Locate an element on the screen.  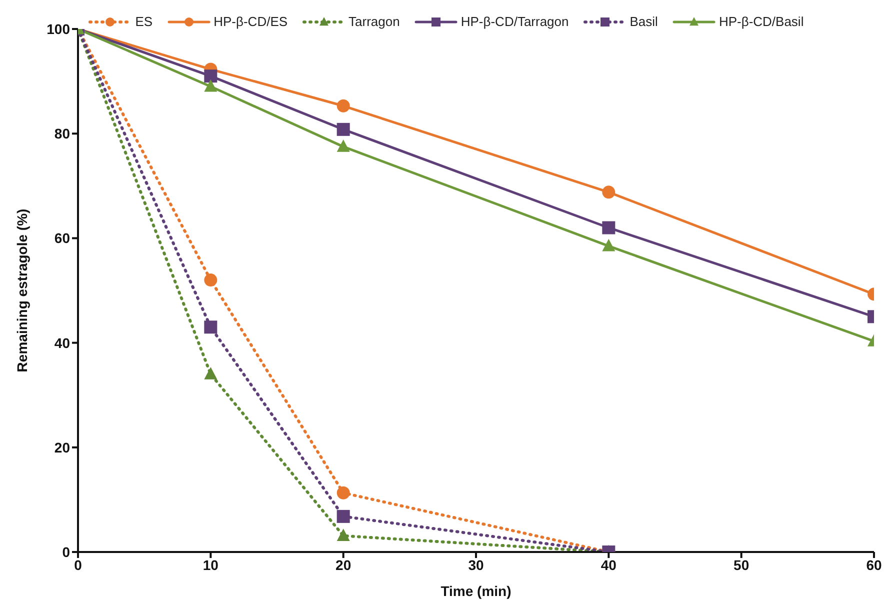
x-axis-title: Time (min) is located at coordinates (476, 591).